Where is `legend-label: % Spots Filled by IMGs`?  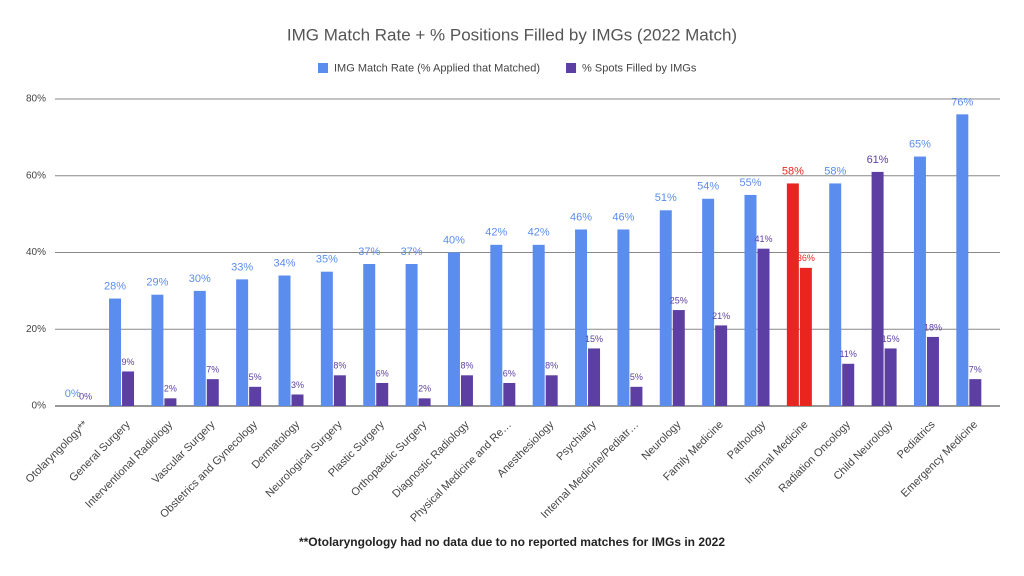 legend-label: % Spots Filled by IMGs is located at coordinates (639, 68).